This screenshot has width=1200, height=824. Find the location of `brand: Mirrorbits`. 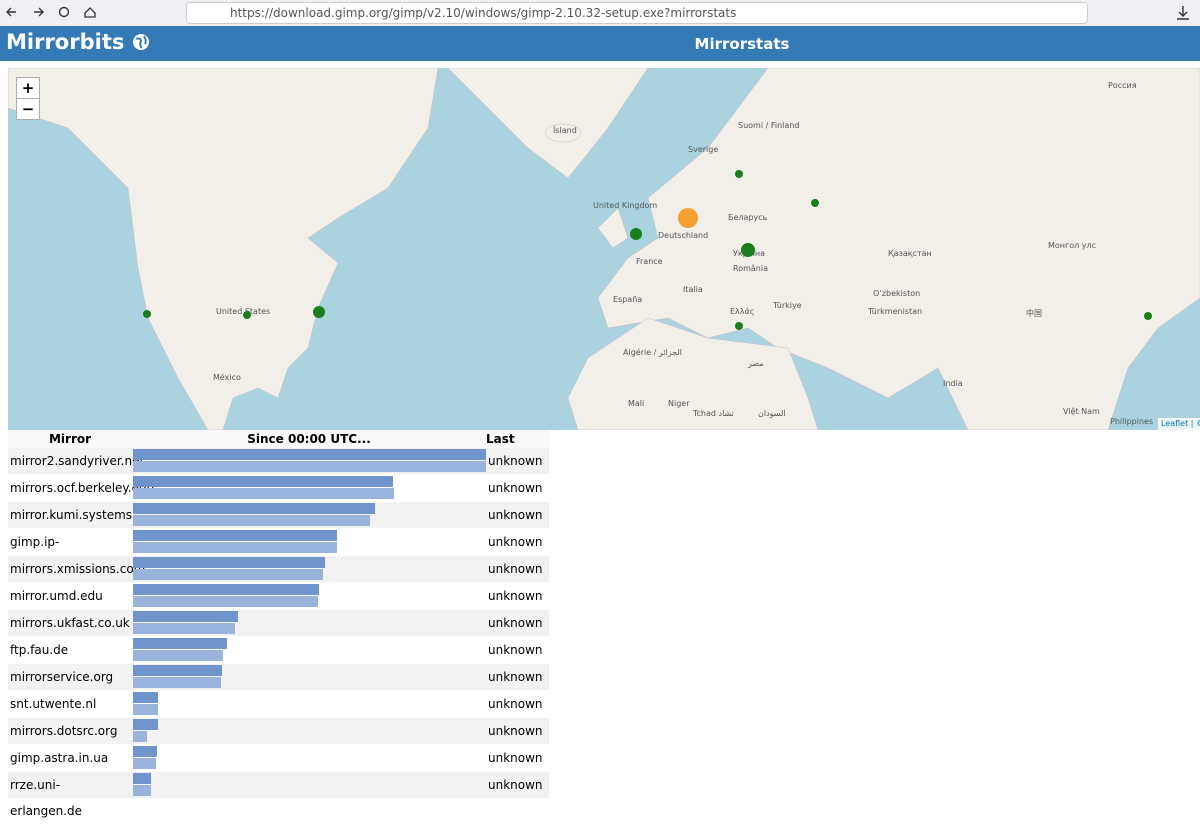

brand: Mirrorbits is located at coordinates (78, 42).